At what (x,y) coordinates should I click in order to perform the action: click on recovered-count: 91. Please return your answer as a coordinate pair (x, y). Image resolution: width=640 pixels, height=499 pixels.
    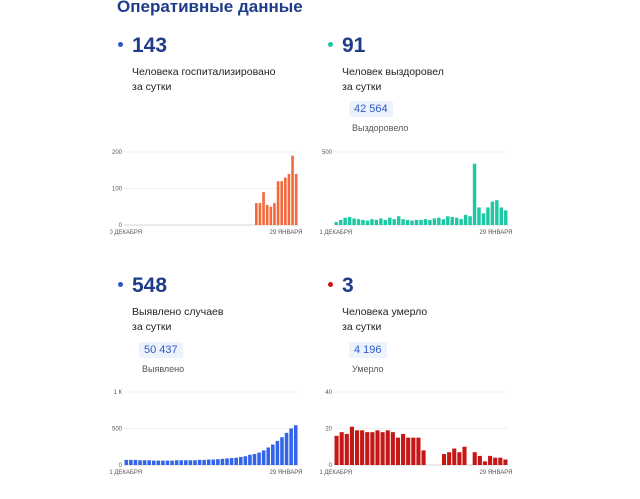
    Looking at the image, I should click on (354, 45).